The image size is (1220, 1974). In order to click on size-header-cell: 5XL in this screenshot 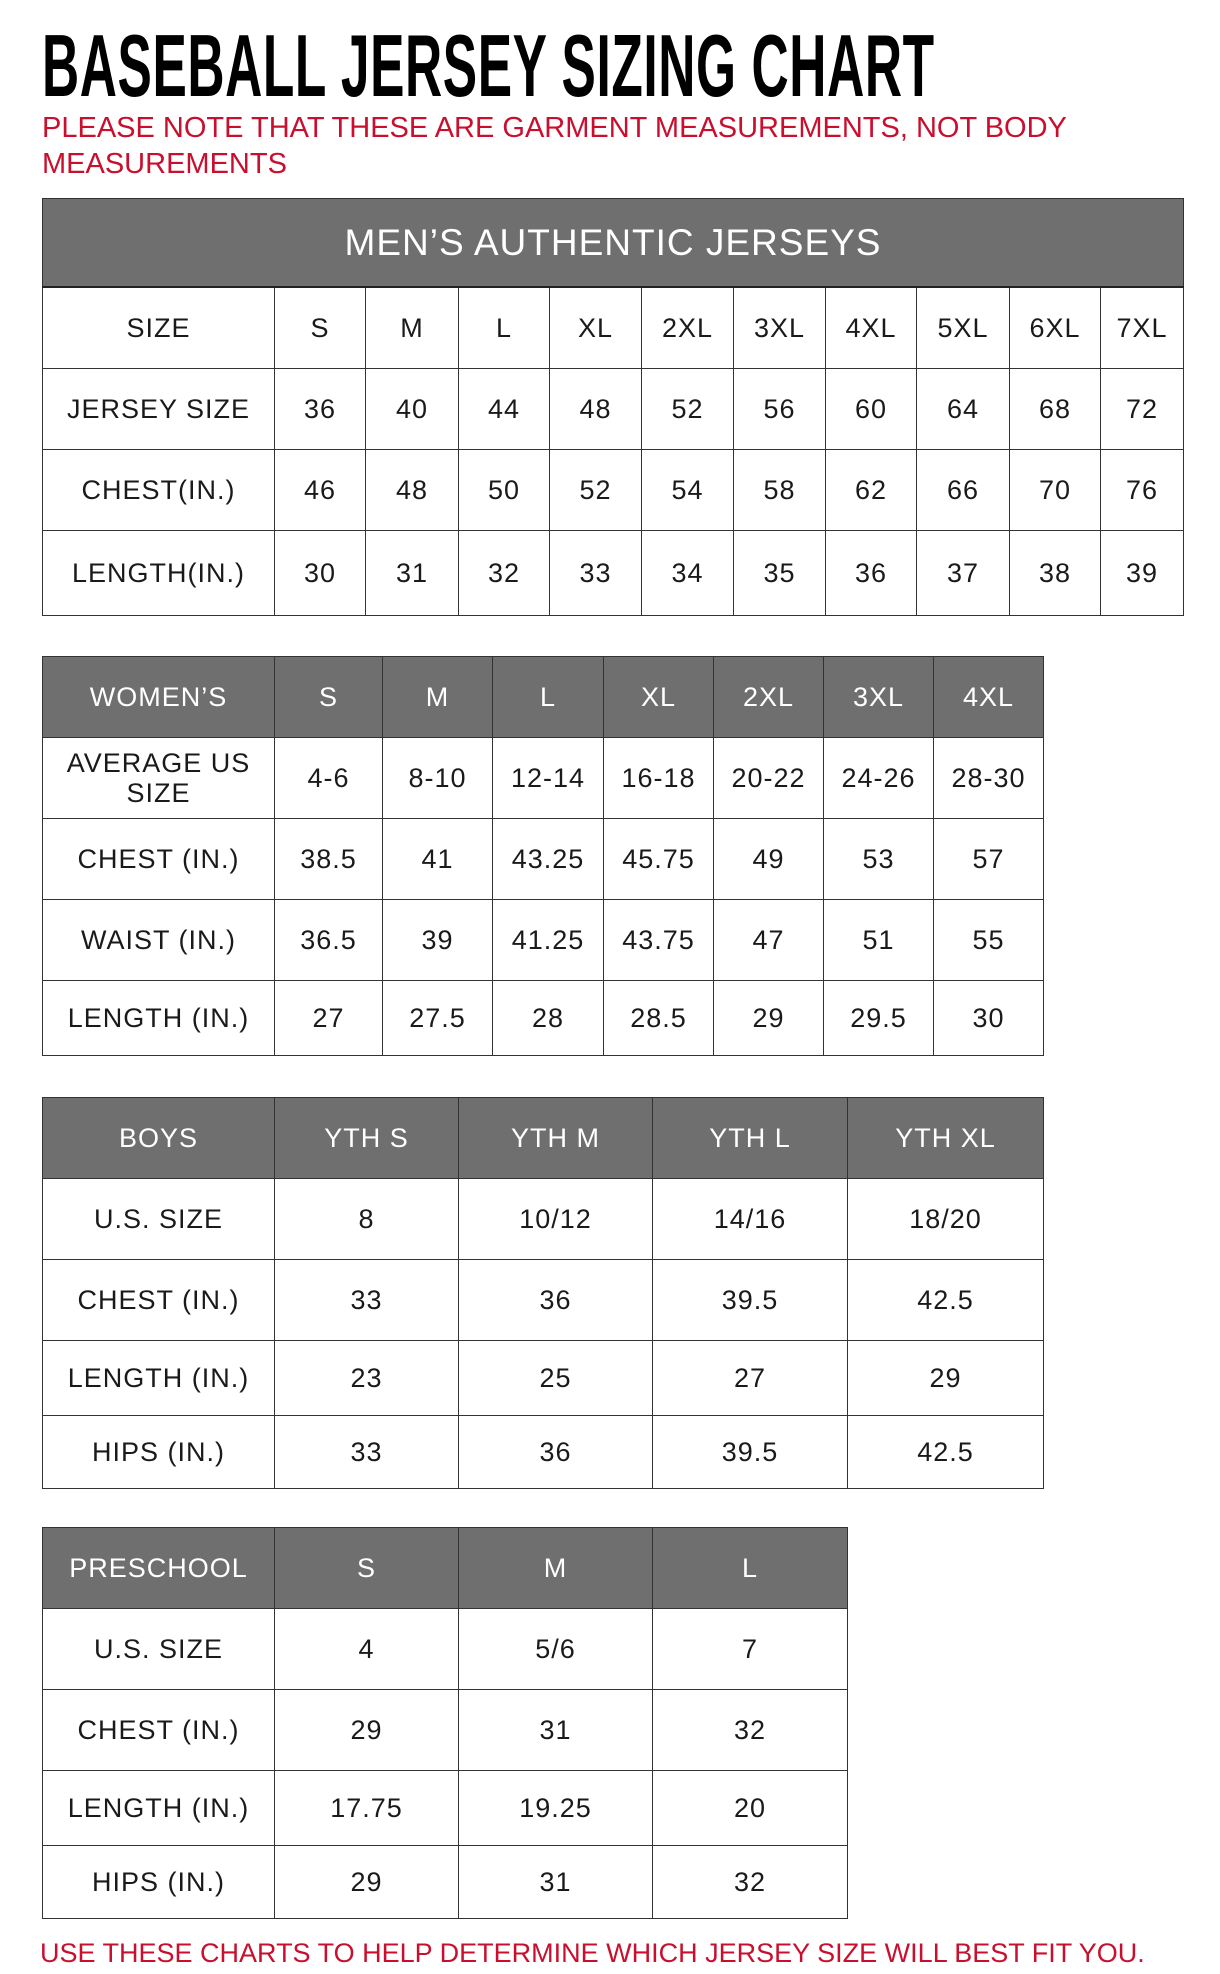, I will do `click(963, 327)`.